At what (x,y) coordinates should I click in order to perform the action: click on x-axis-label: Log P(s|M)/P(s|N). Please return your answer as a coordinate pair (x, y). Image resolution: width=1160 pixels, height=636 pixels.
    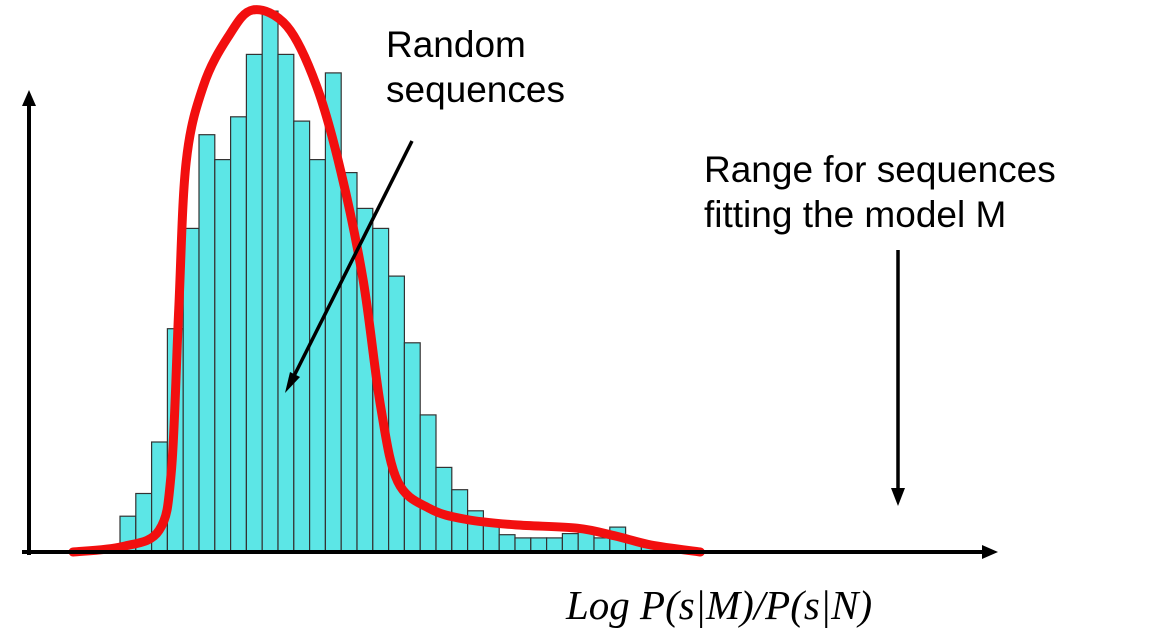
    Looking at the image, I should click on (719, 605).